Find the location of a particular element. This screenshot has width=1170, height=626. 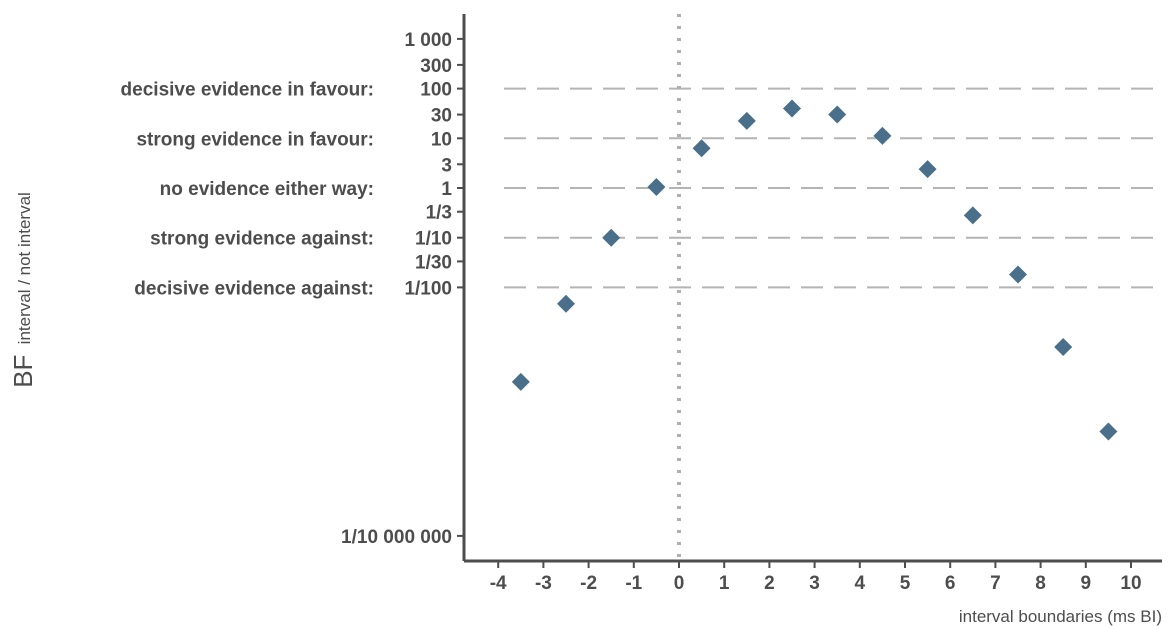

y-axis-title: BF interval / not interval is located at coordinates (23, 290).